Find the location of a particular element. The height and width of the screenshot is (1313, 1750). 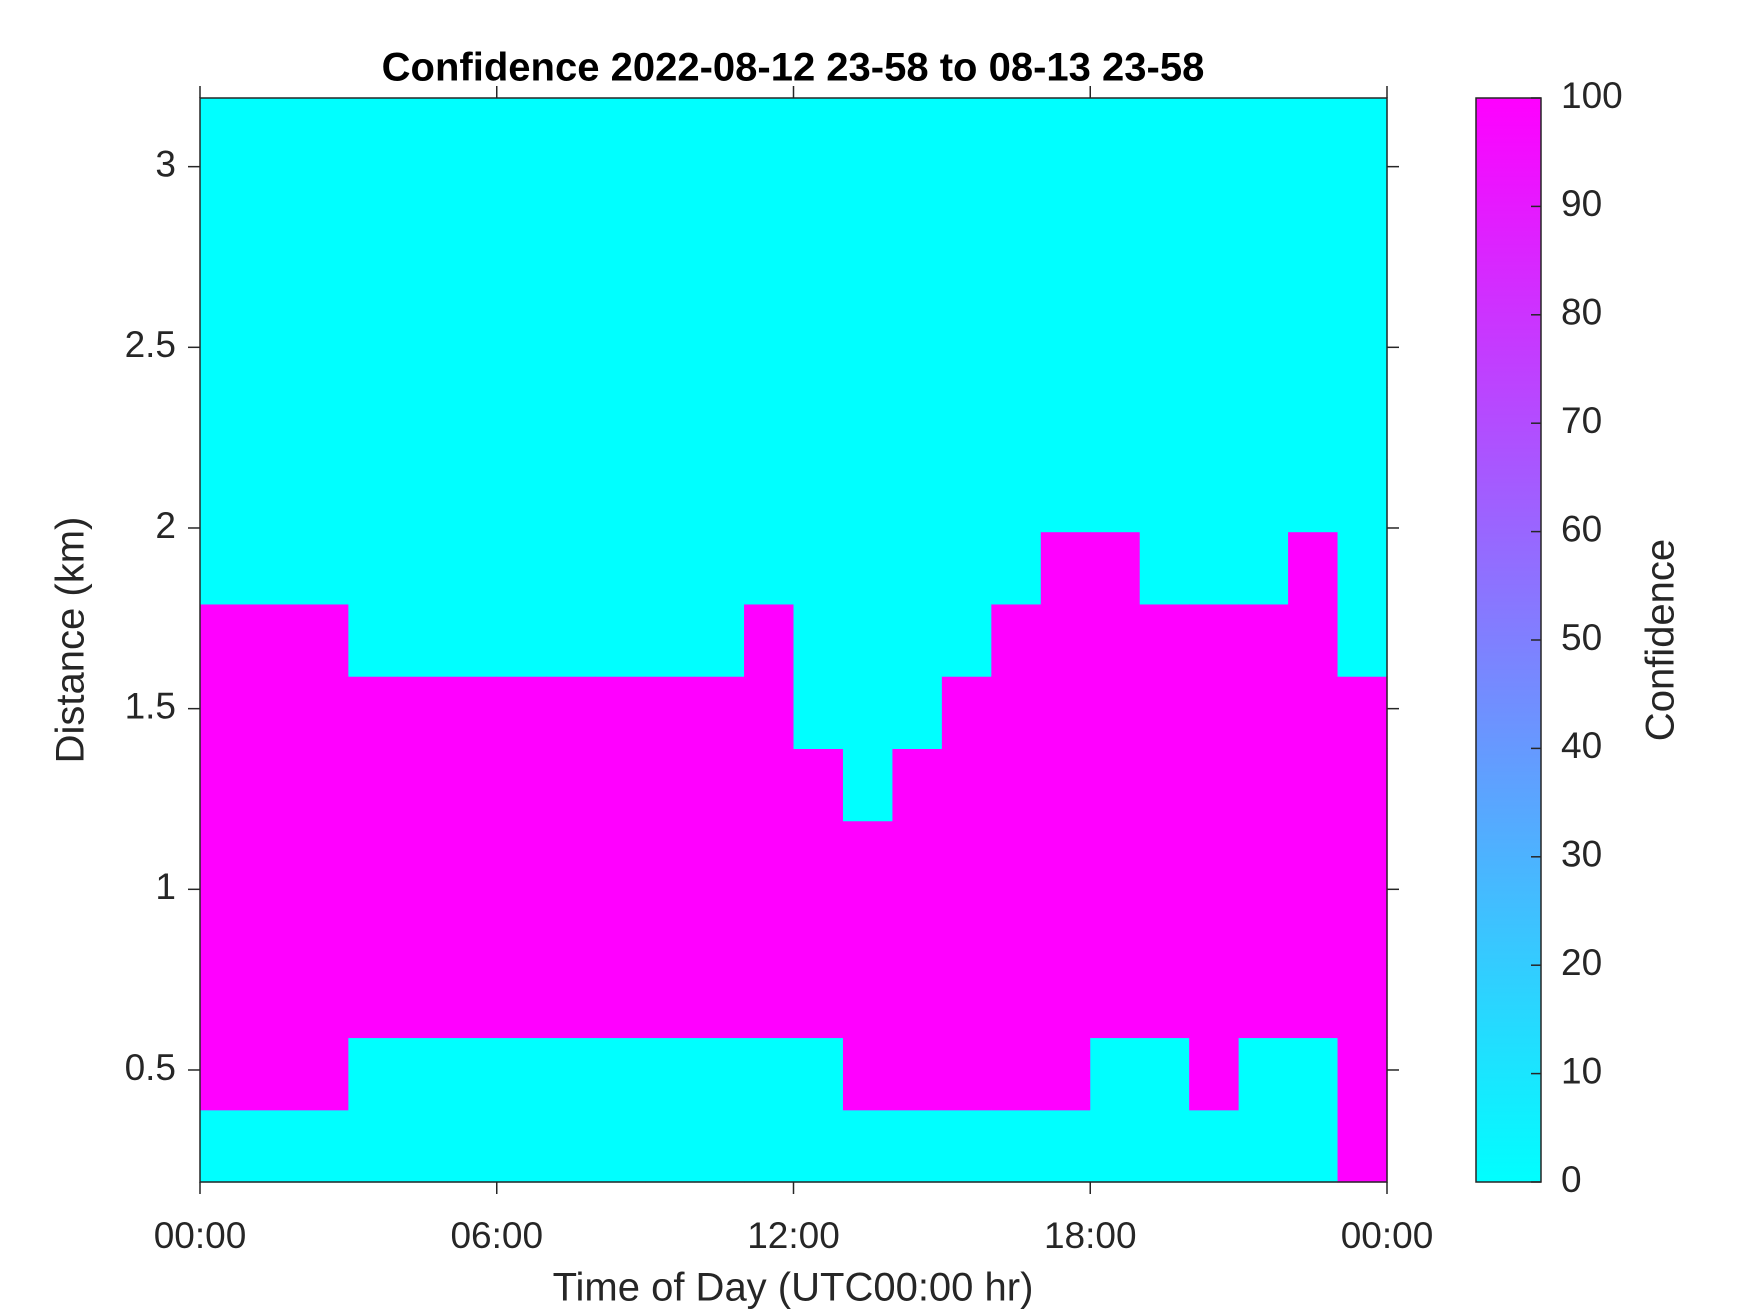

colorbar-tick-label: 100 is located at coordinates (1592, 95).